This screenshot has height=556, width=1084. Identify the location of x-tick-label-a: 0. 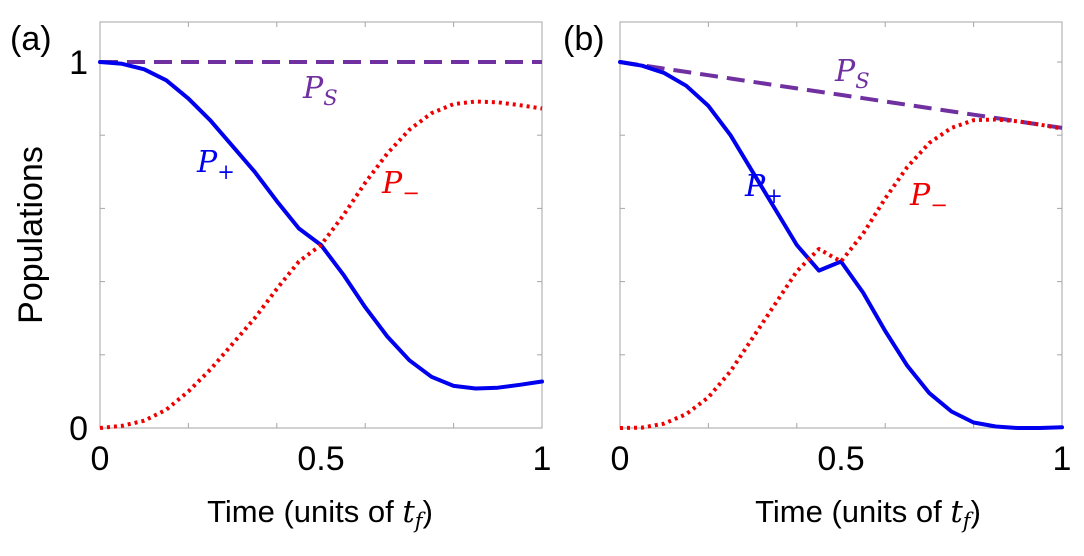
(100, 459).